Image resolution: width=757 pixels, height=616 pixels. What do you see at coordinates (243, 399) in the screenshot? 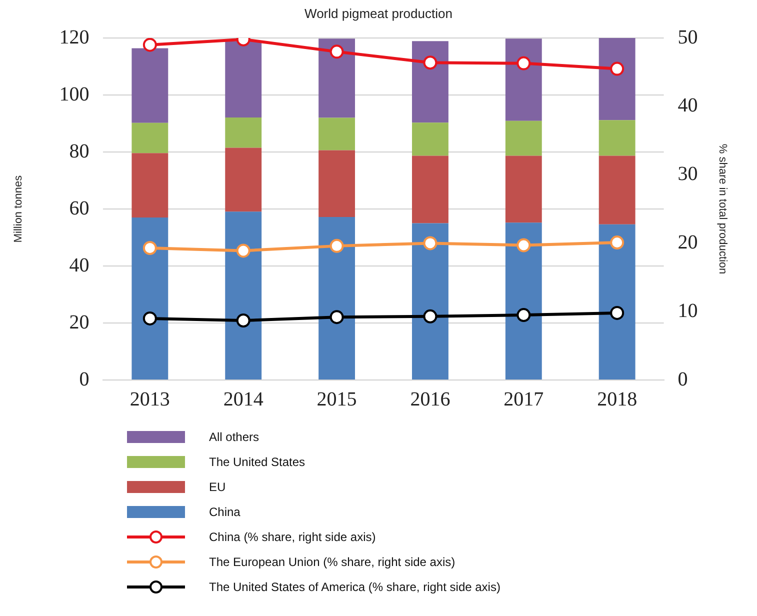
I see `x-tick-label: 2014` at bounding box center [243, 399].